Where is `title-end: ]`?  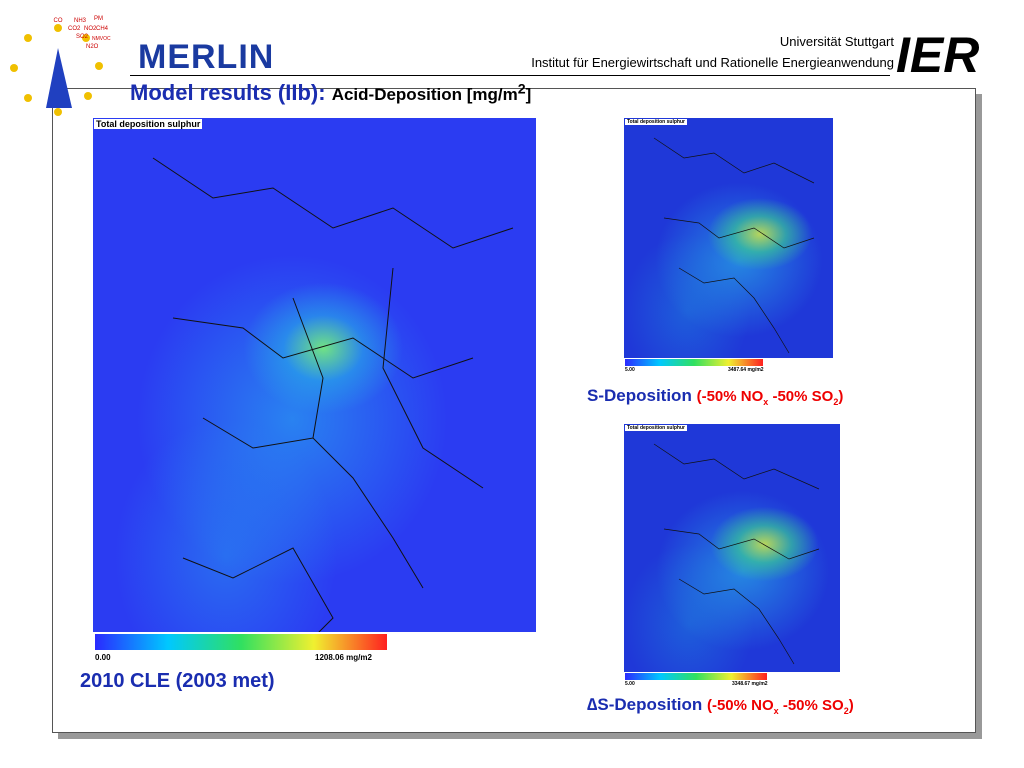
title-end: ] is located at coordinates (528, 94).